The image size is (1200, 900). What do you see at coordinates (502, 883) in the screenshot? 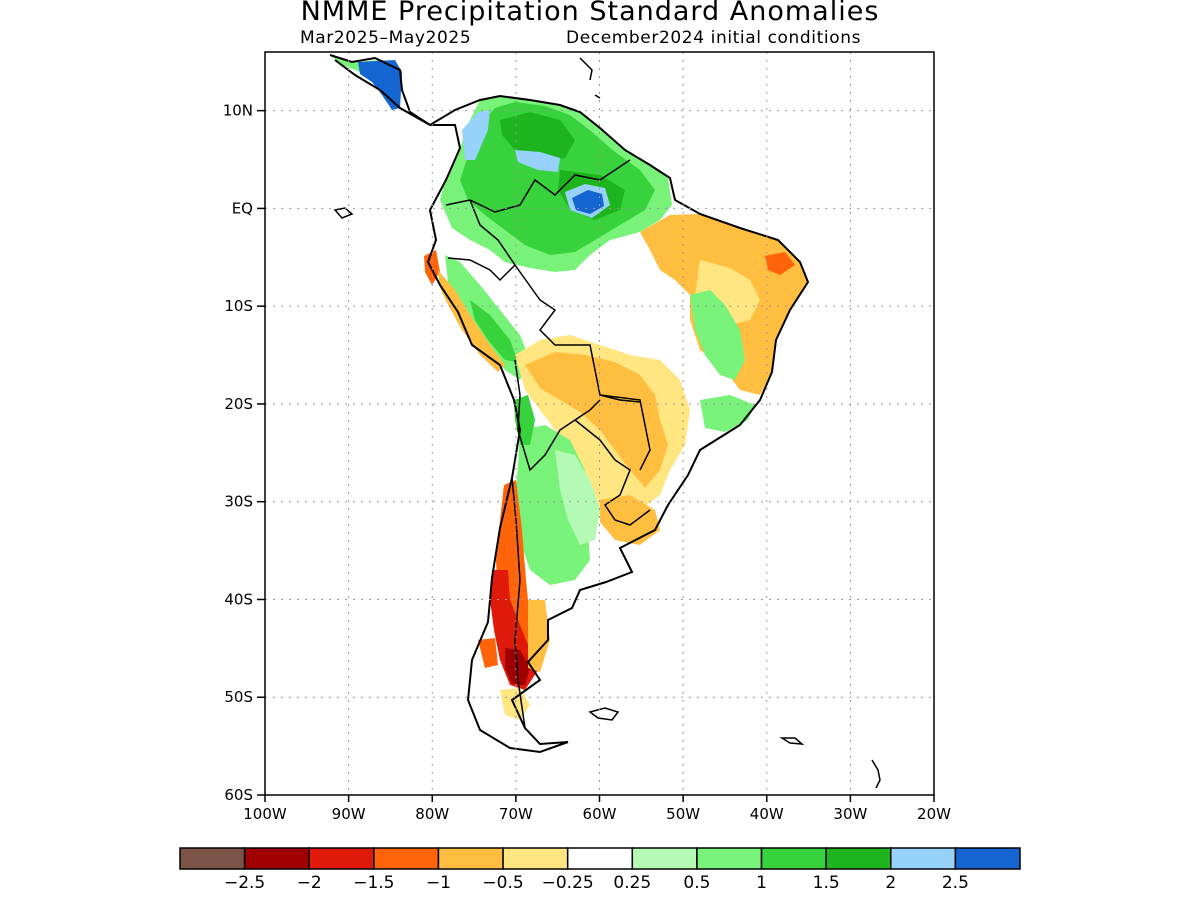
I see `colorbar-label: −0.5` at bounding box center [502, 883].